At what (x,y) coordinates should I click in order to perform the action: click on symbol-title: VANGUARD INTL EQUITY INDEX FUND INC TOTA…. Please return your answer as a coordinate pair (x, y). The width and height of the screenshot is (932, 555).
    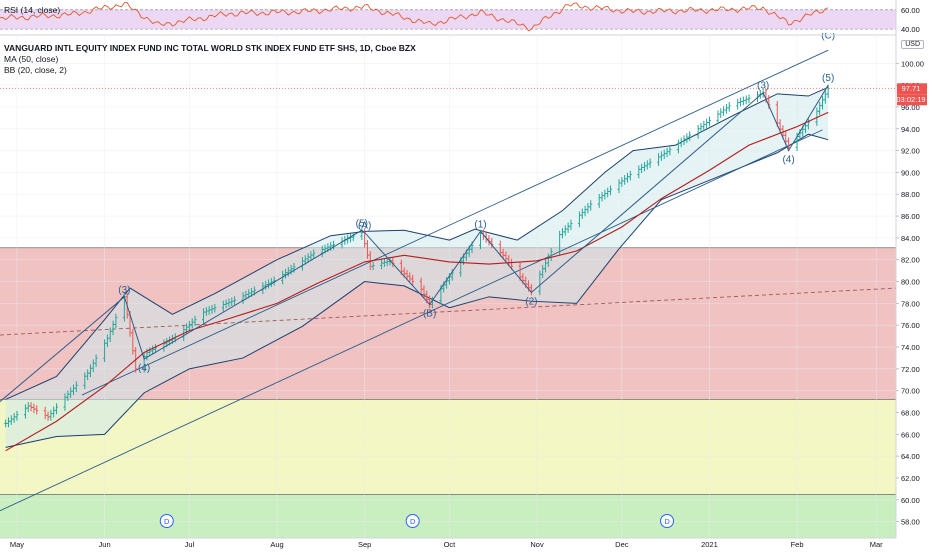
    Looking at the image, I should click on (210, 48).